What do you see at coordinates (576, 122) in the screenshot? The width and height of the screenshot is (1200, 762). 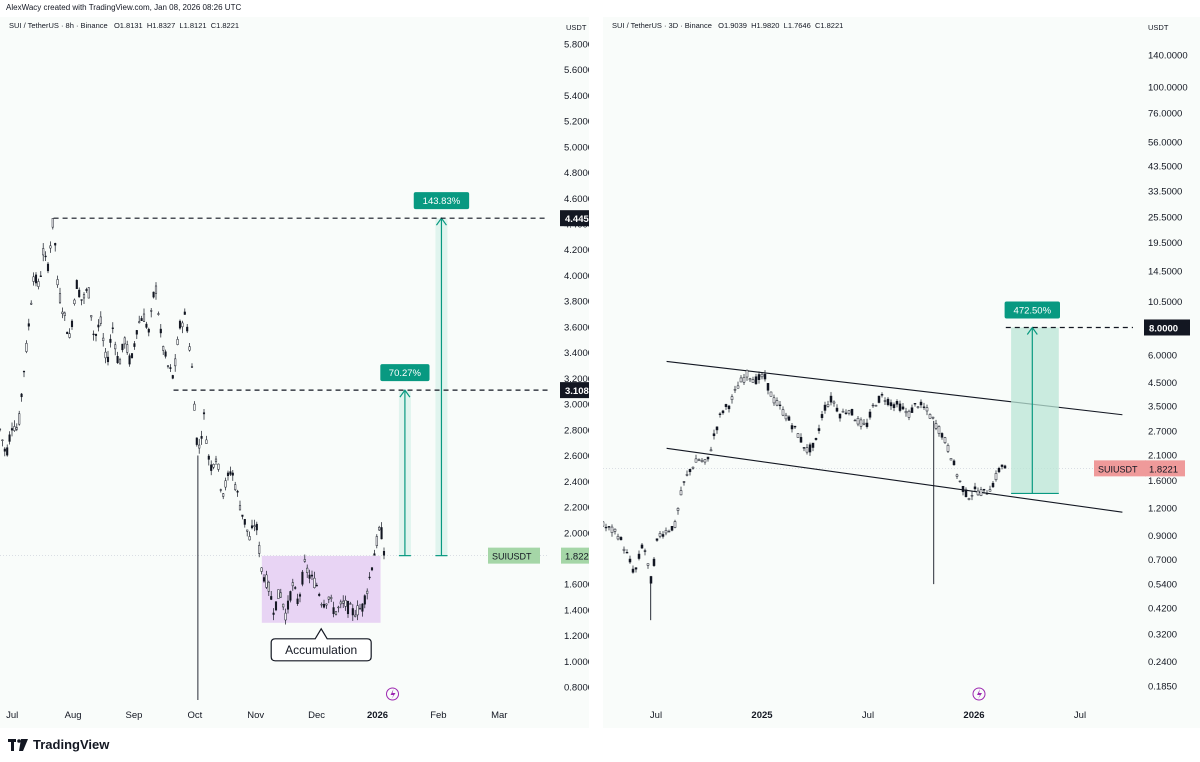 I see `y-tick-label: 5.2000` at bounding box center [576, 122].